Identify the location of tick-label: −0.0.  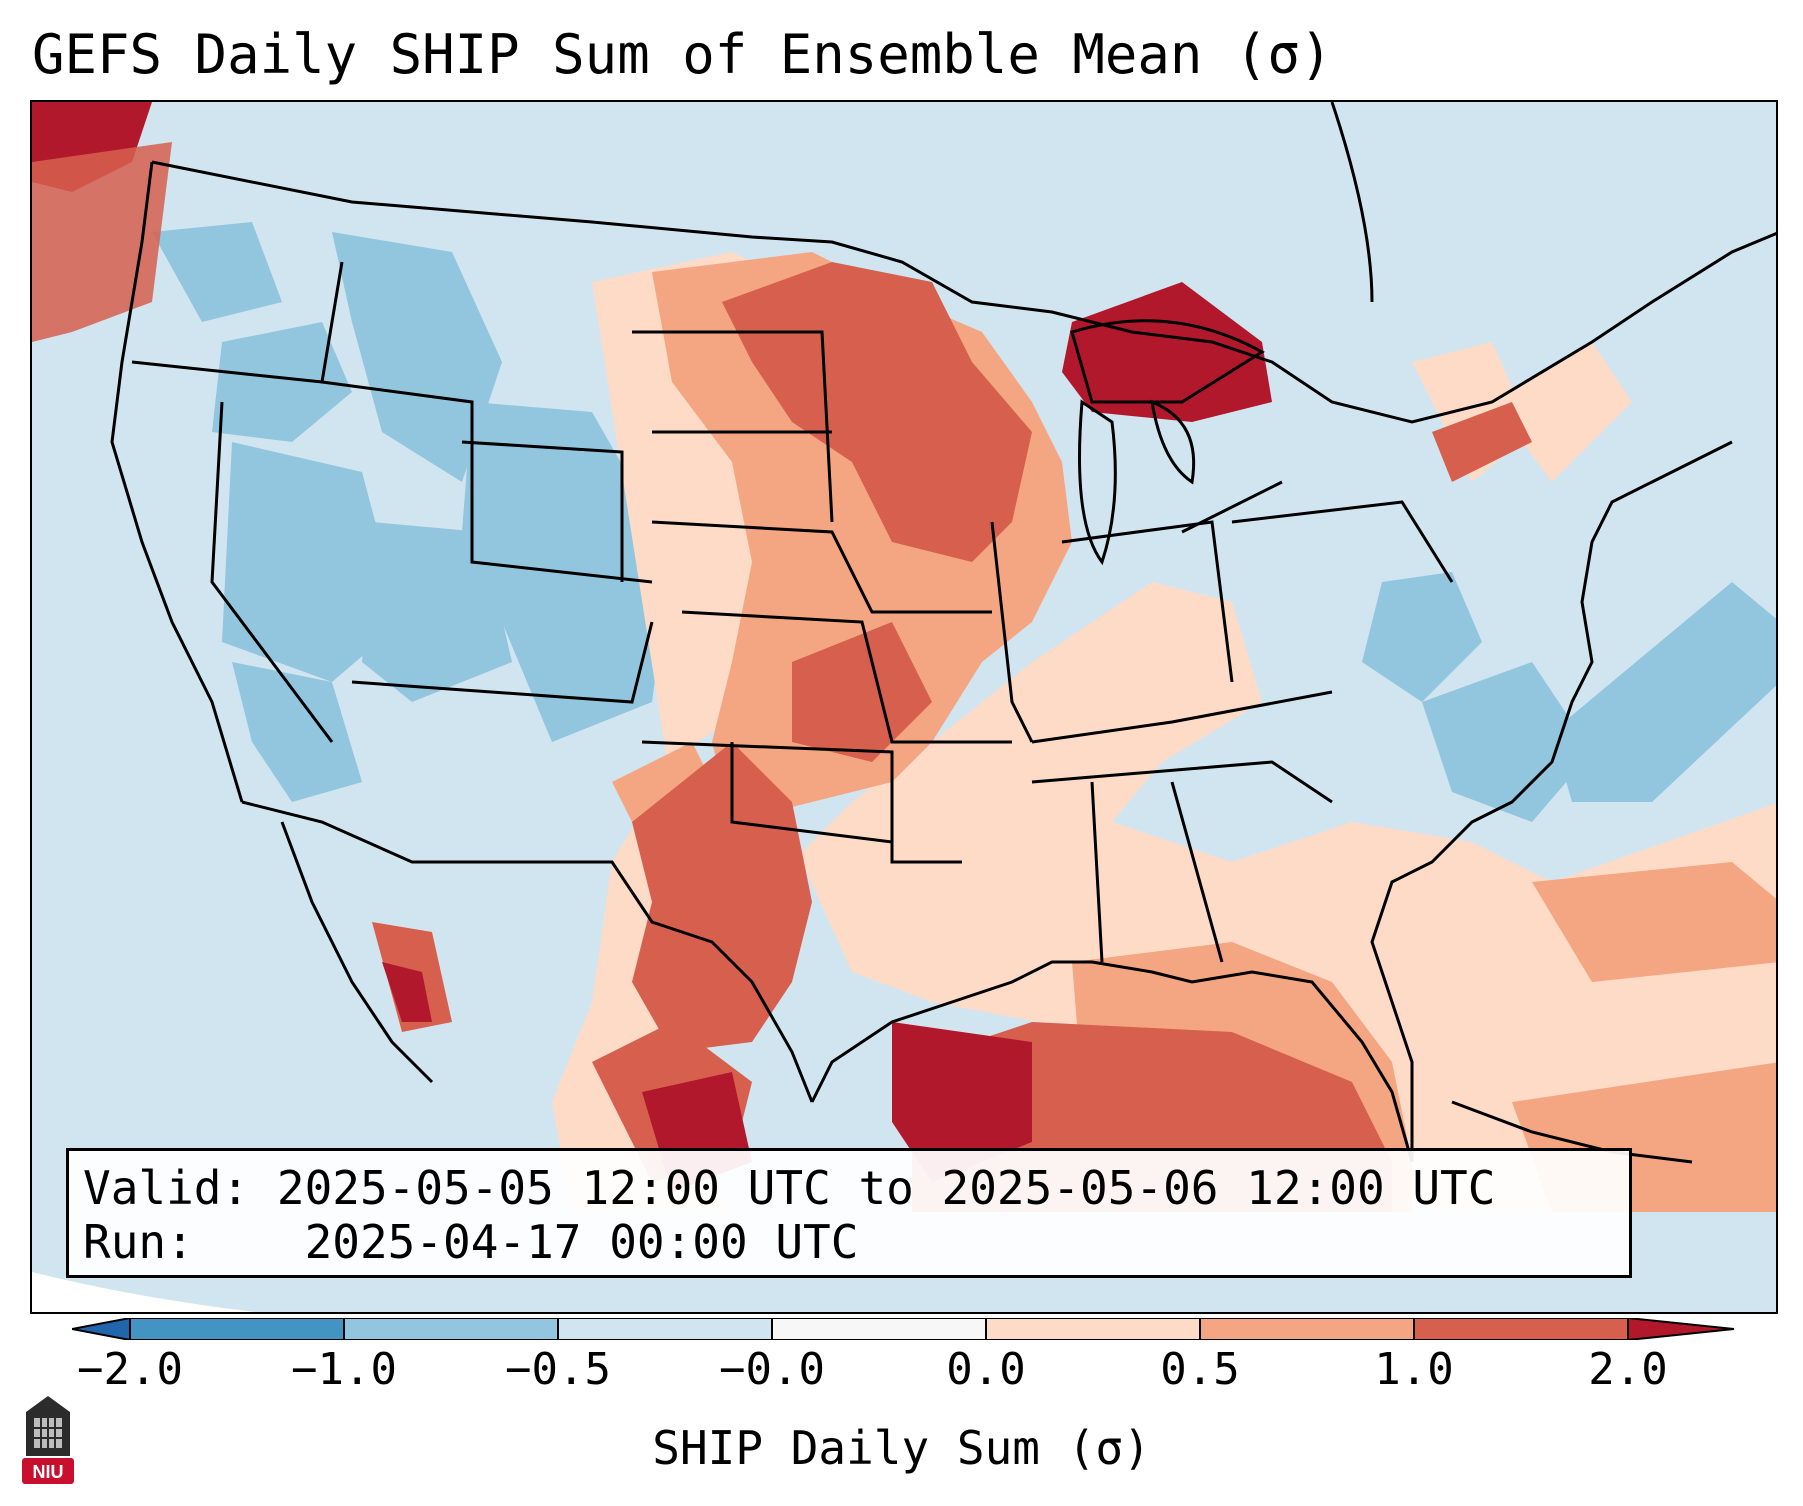
(772, 1369).